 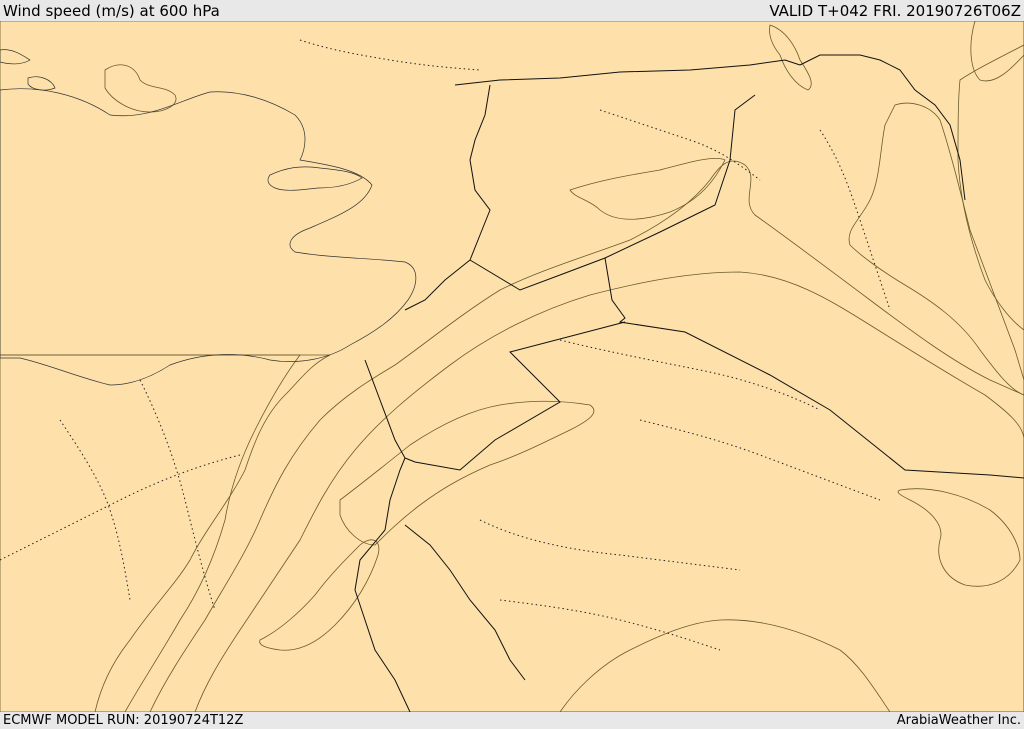 I want to click on model-run: ECMWF MODEL RUN: 20190724T12Z, so click(x=123, y=720).